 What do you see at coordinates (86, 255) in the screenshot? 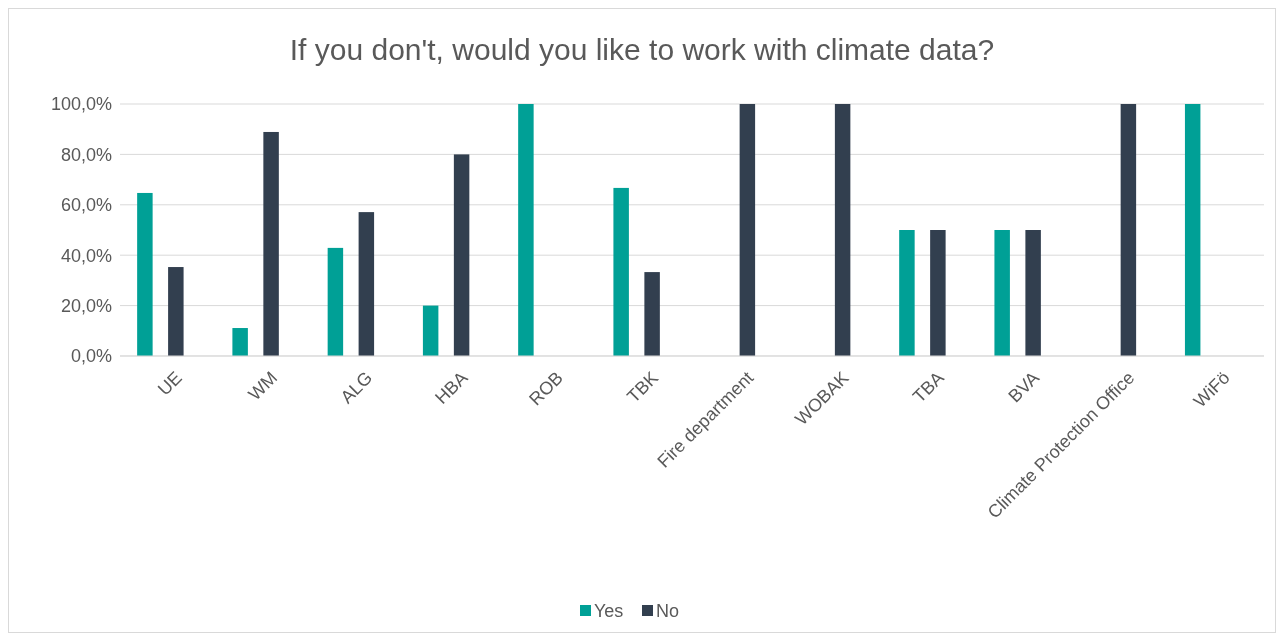
I see `y-tick-label: 40,0%` at bounding box center [86, 255].